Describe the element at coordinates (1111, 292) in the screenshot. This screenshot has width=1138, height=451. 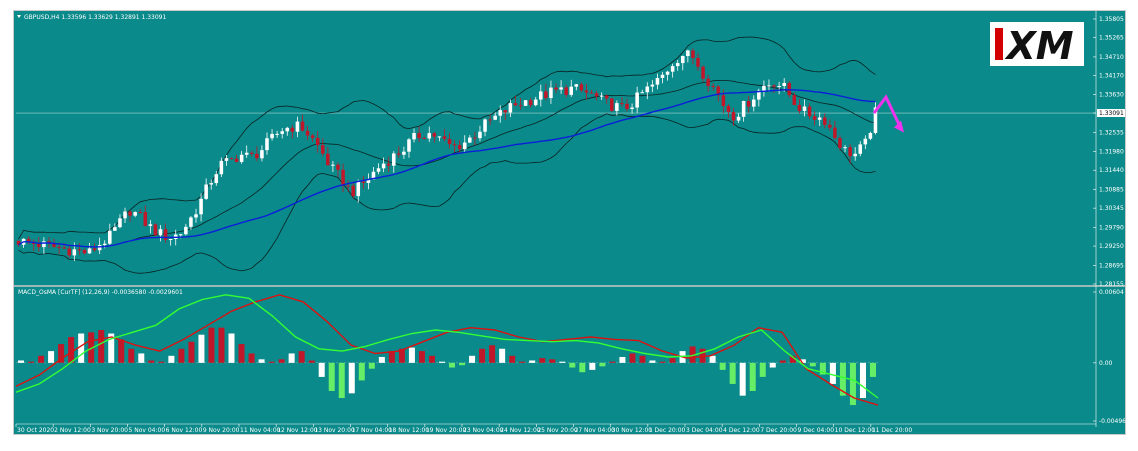
I see `macd-tick-label: 0.00604` at that location.